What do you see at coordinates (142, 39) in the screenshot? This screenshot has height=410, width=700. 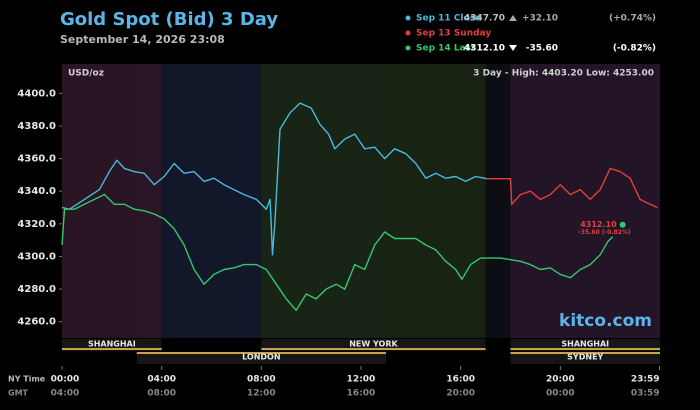 I see `chart-subtitle: September 14, 2026 23:08` at bounding box center [142, 39].